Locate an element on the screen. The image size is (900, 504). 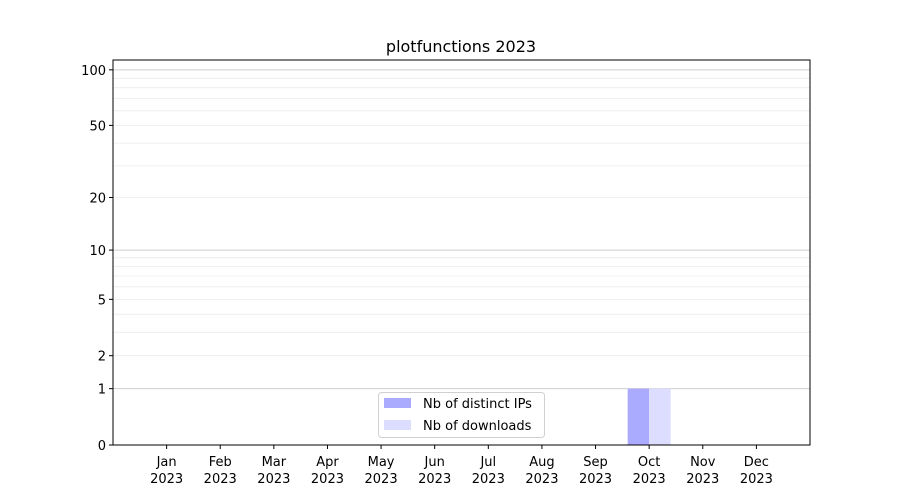
x-tick-label-month: Jul is located at coordinates (487, 462).